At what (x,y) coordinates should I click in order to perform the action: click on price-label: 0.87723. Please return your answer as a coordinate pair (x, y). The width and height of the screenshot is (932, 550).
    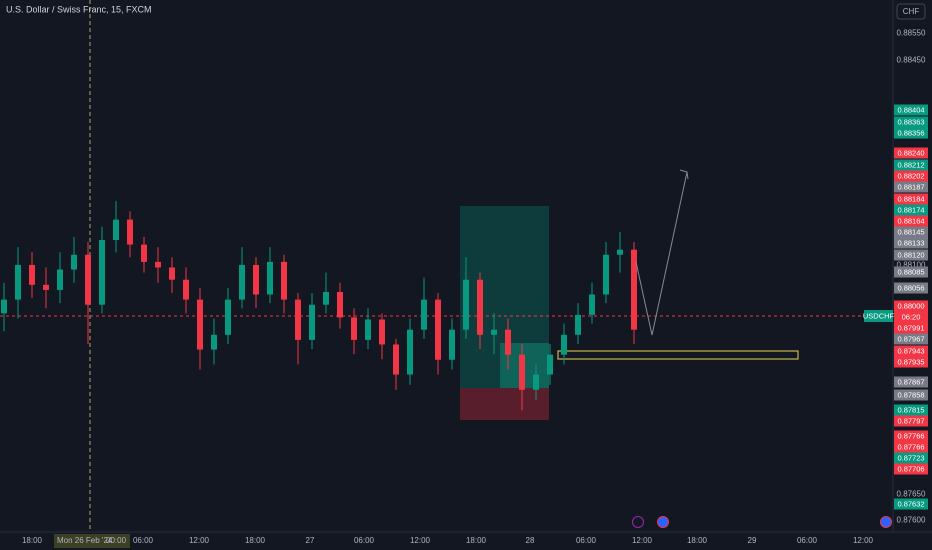
    Looking at the image, I should click on (910, 457).